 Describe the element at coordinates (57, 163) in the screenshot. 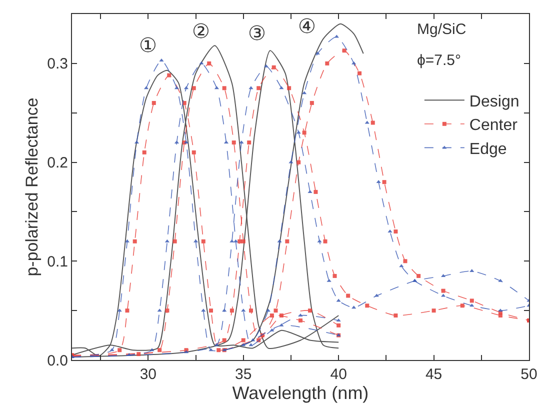

I see `y-tick-label: 0.2` at that location.